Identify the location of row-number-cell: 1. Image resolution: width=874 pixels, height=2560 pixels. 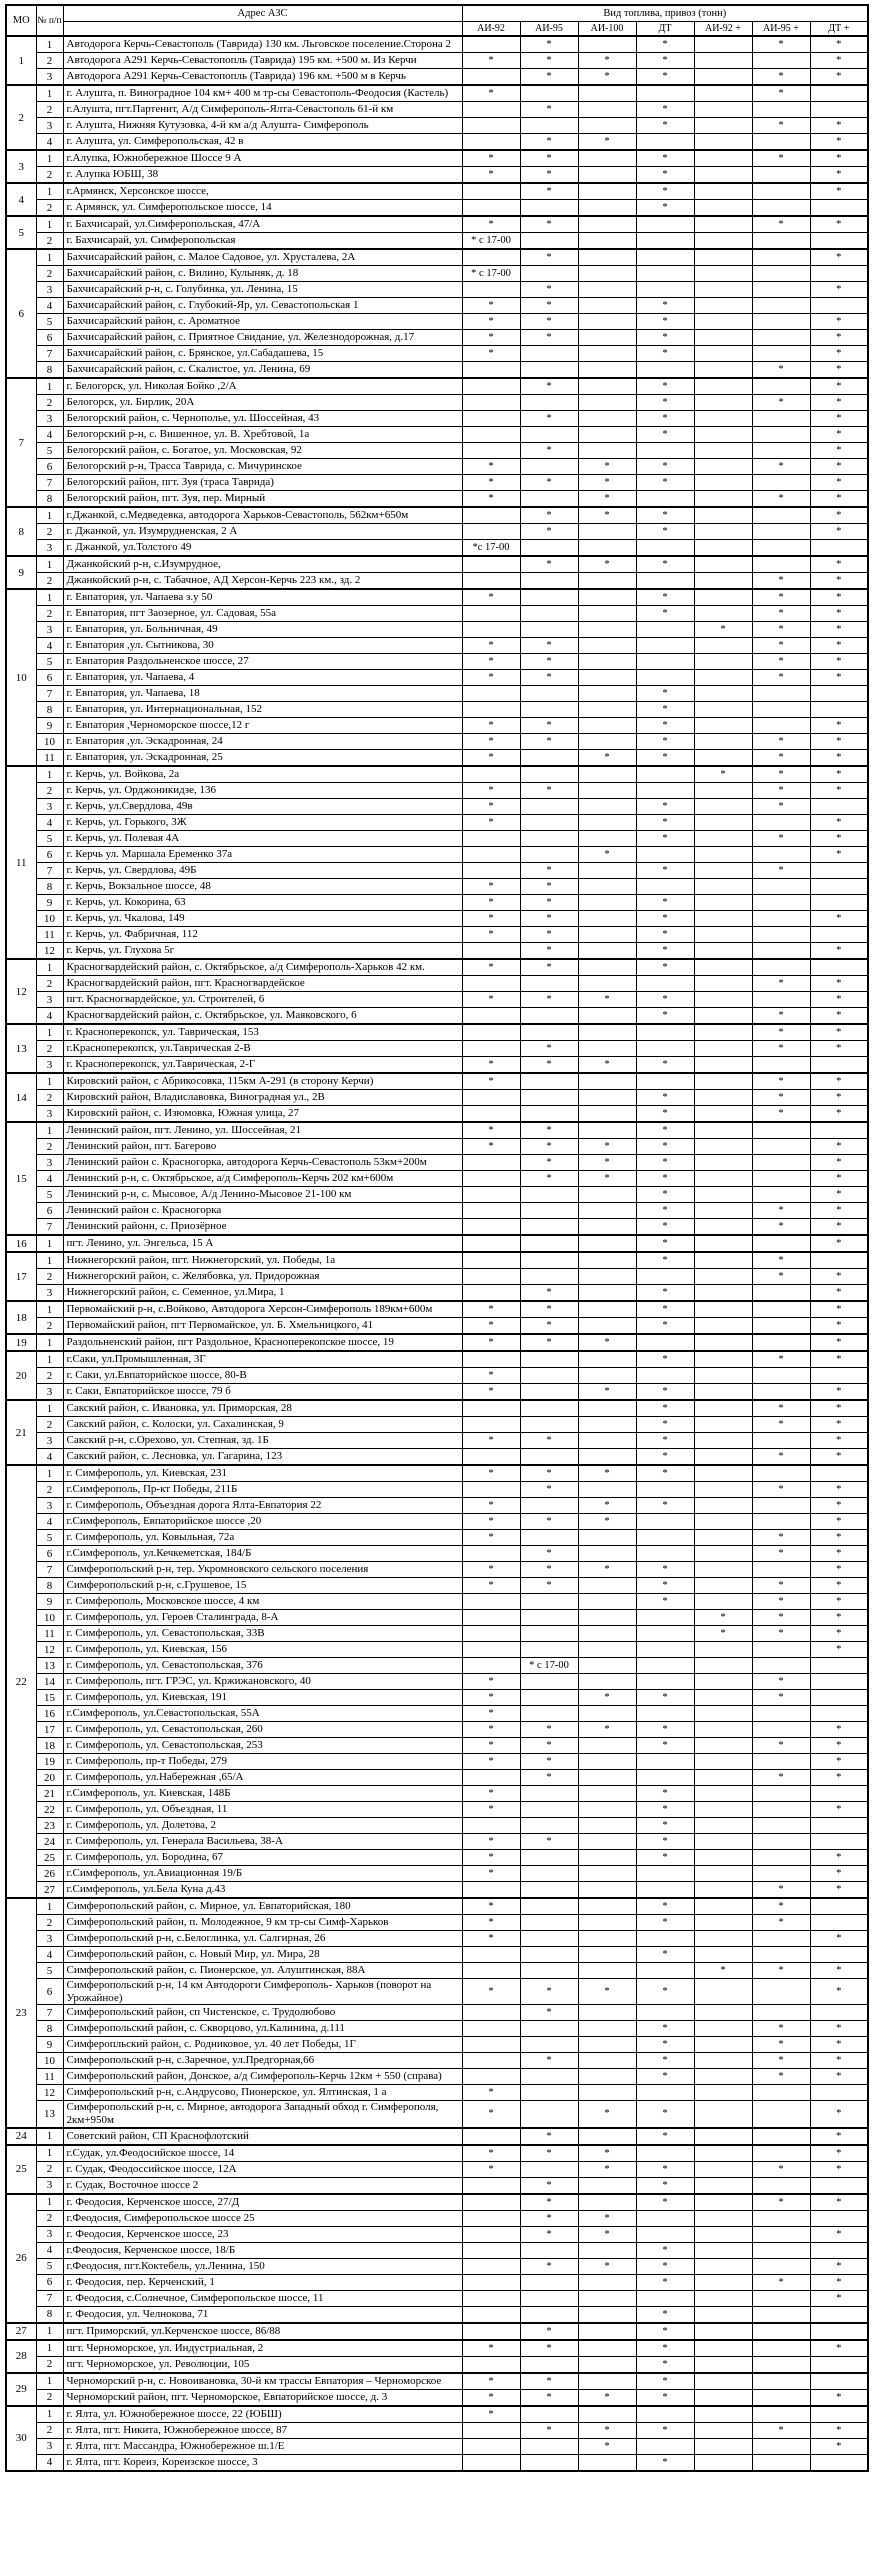
(49, 564).